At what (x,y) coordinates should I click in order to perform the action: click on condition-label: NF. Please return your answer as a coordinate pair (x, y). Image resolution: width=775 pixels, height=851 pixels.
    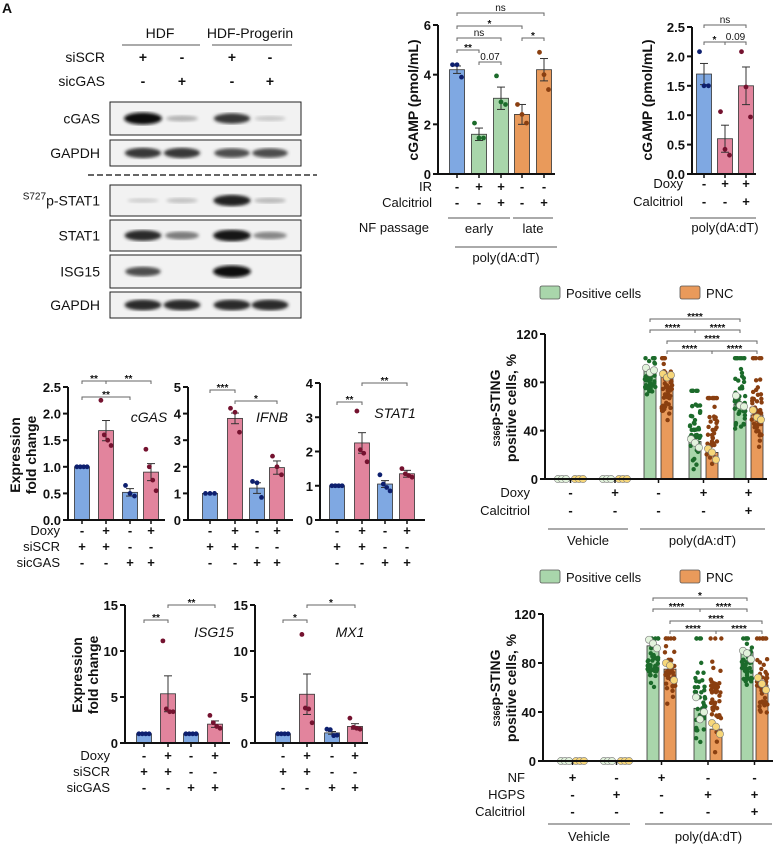
    Looking at the image, I should click on (516, 777).